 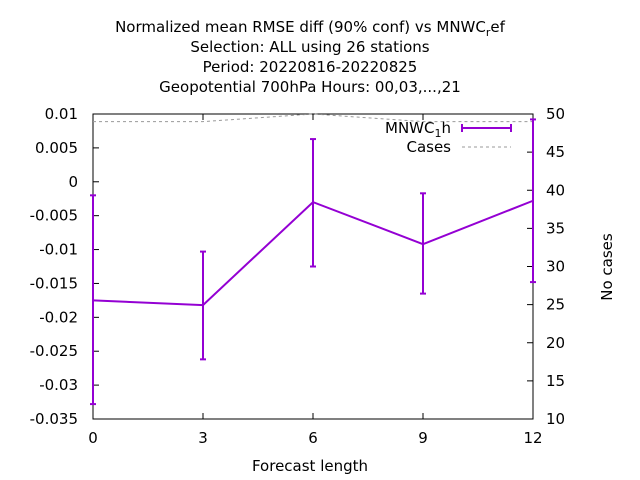 I want to click on y-tick-label: -0.03, so click(x=58, y=385).